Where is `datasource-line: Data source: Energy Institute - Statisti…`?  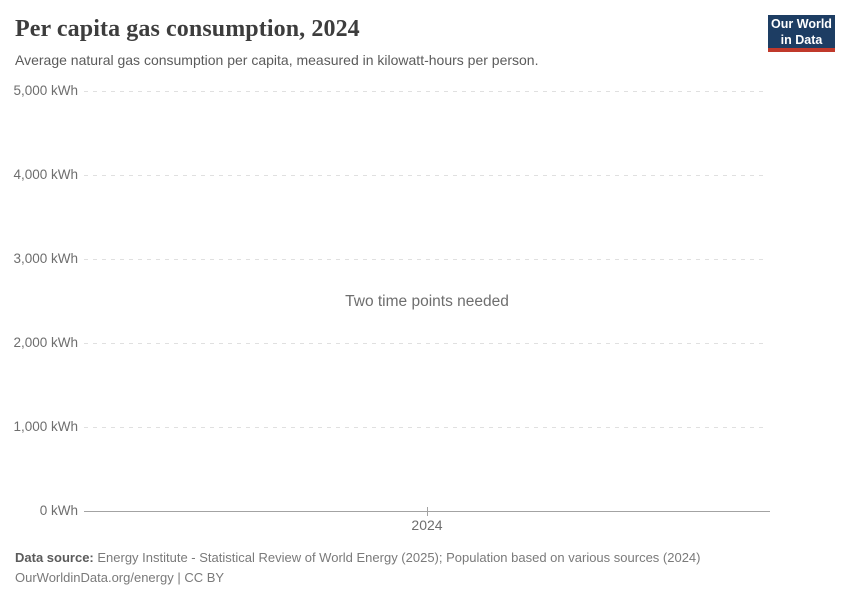
datasource-line: Data source: Energy Institute - Statisti… is located at coordinates (425, 558).